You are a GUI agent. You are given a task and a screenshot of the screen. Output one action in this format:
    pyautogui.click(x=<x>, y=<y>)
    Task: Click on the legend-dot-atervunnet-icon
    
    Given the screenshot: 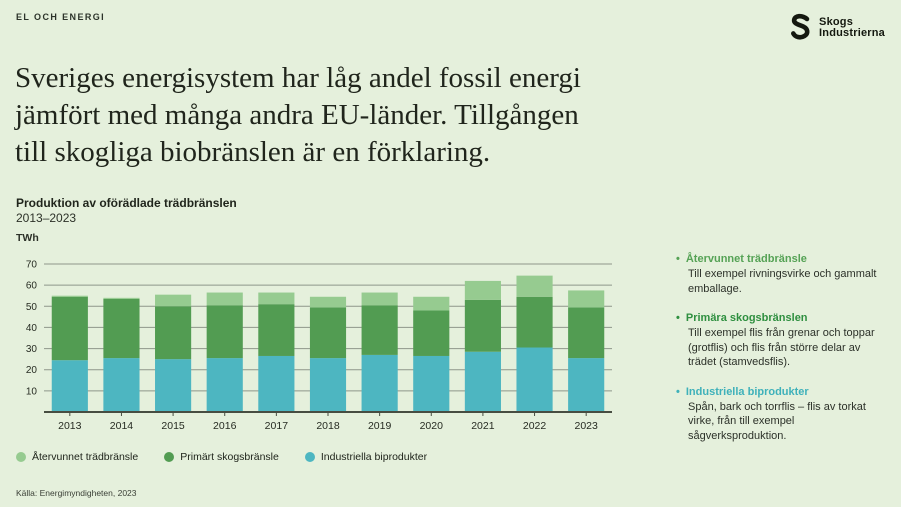 What is the action you would take?
    pyautogui.click(x=21, y=457)
    